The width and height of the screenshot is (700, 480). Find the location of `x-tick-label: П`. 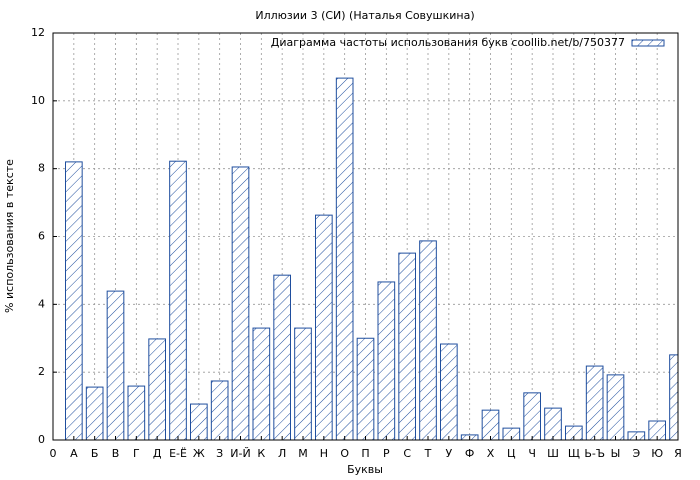

x-tick-label: П is located at coordinates (365, 453).